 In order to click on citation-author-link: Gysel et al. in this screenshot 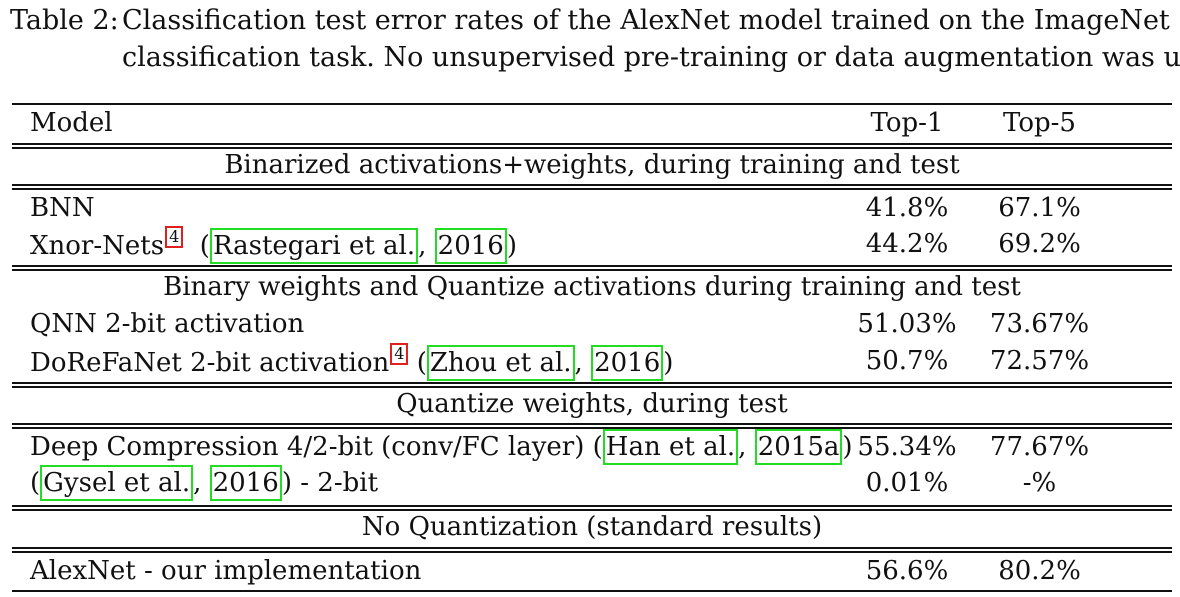, I will do `click(117, 483)`.